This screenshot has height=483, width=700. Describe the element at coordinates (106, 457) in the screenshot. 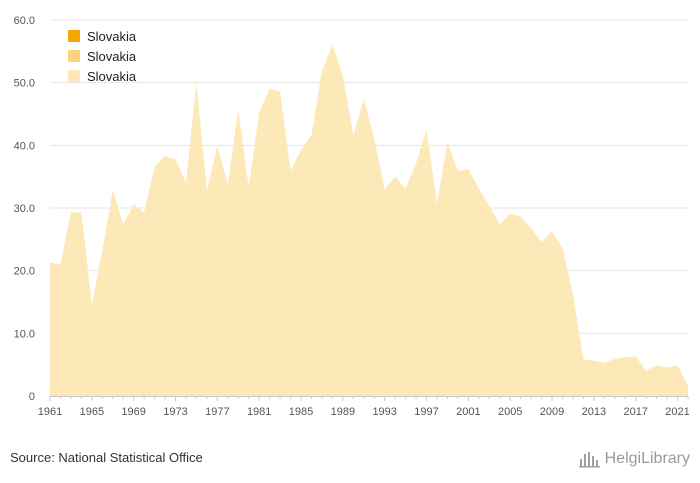

I see `source-note: Source: National Statistical Office` at that location.